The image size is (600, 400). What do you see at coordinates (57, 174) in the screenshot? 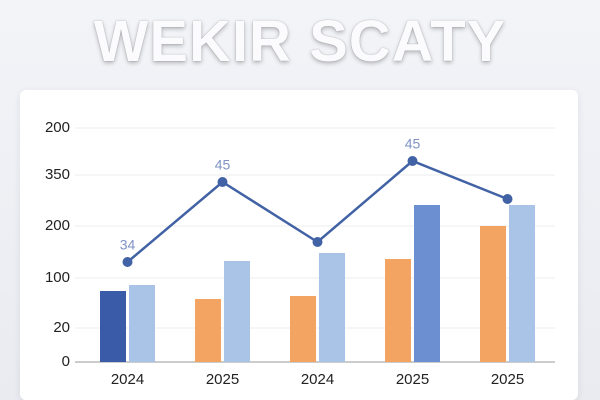
I see `y-tick-label: 350` at bounding box center [57, 174].